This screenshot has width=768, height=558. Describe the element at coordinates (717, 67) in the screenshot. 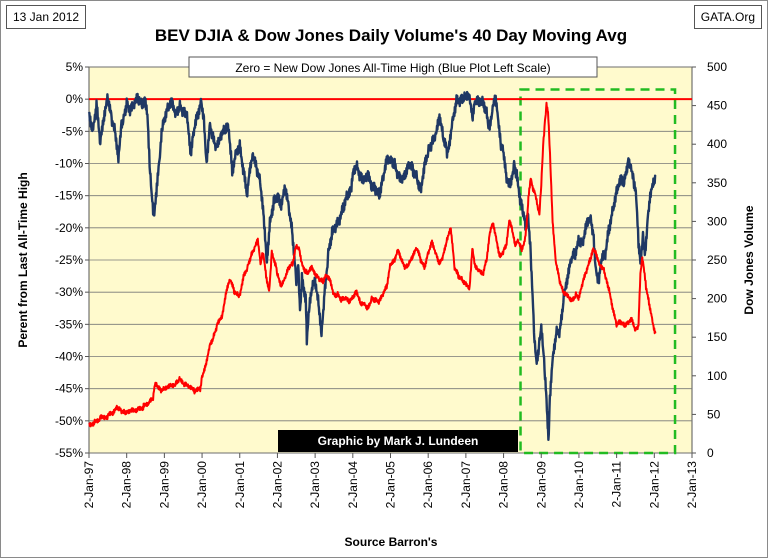

I see `y-right-tick-label: 500` at that location.